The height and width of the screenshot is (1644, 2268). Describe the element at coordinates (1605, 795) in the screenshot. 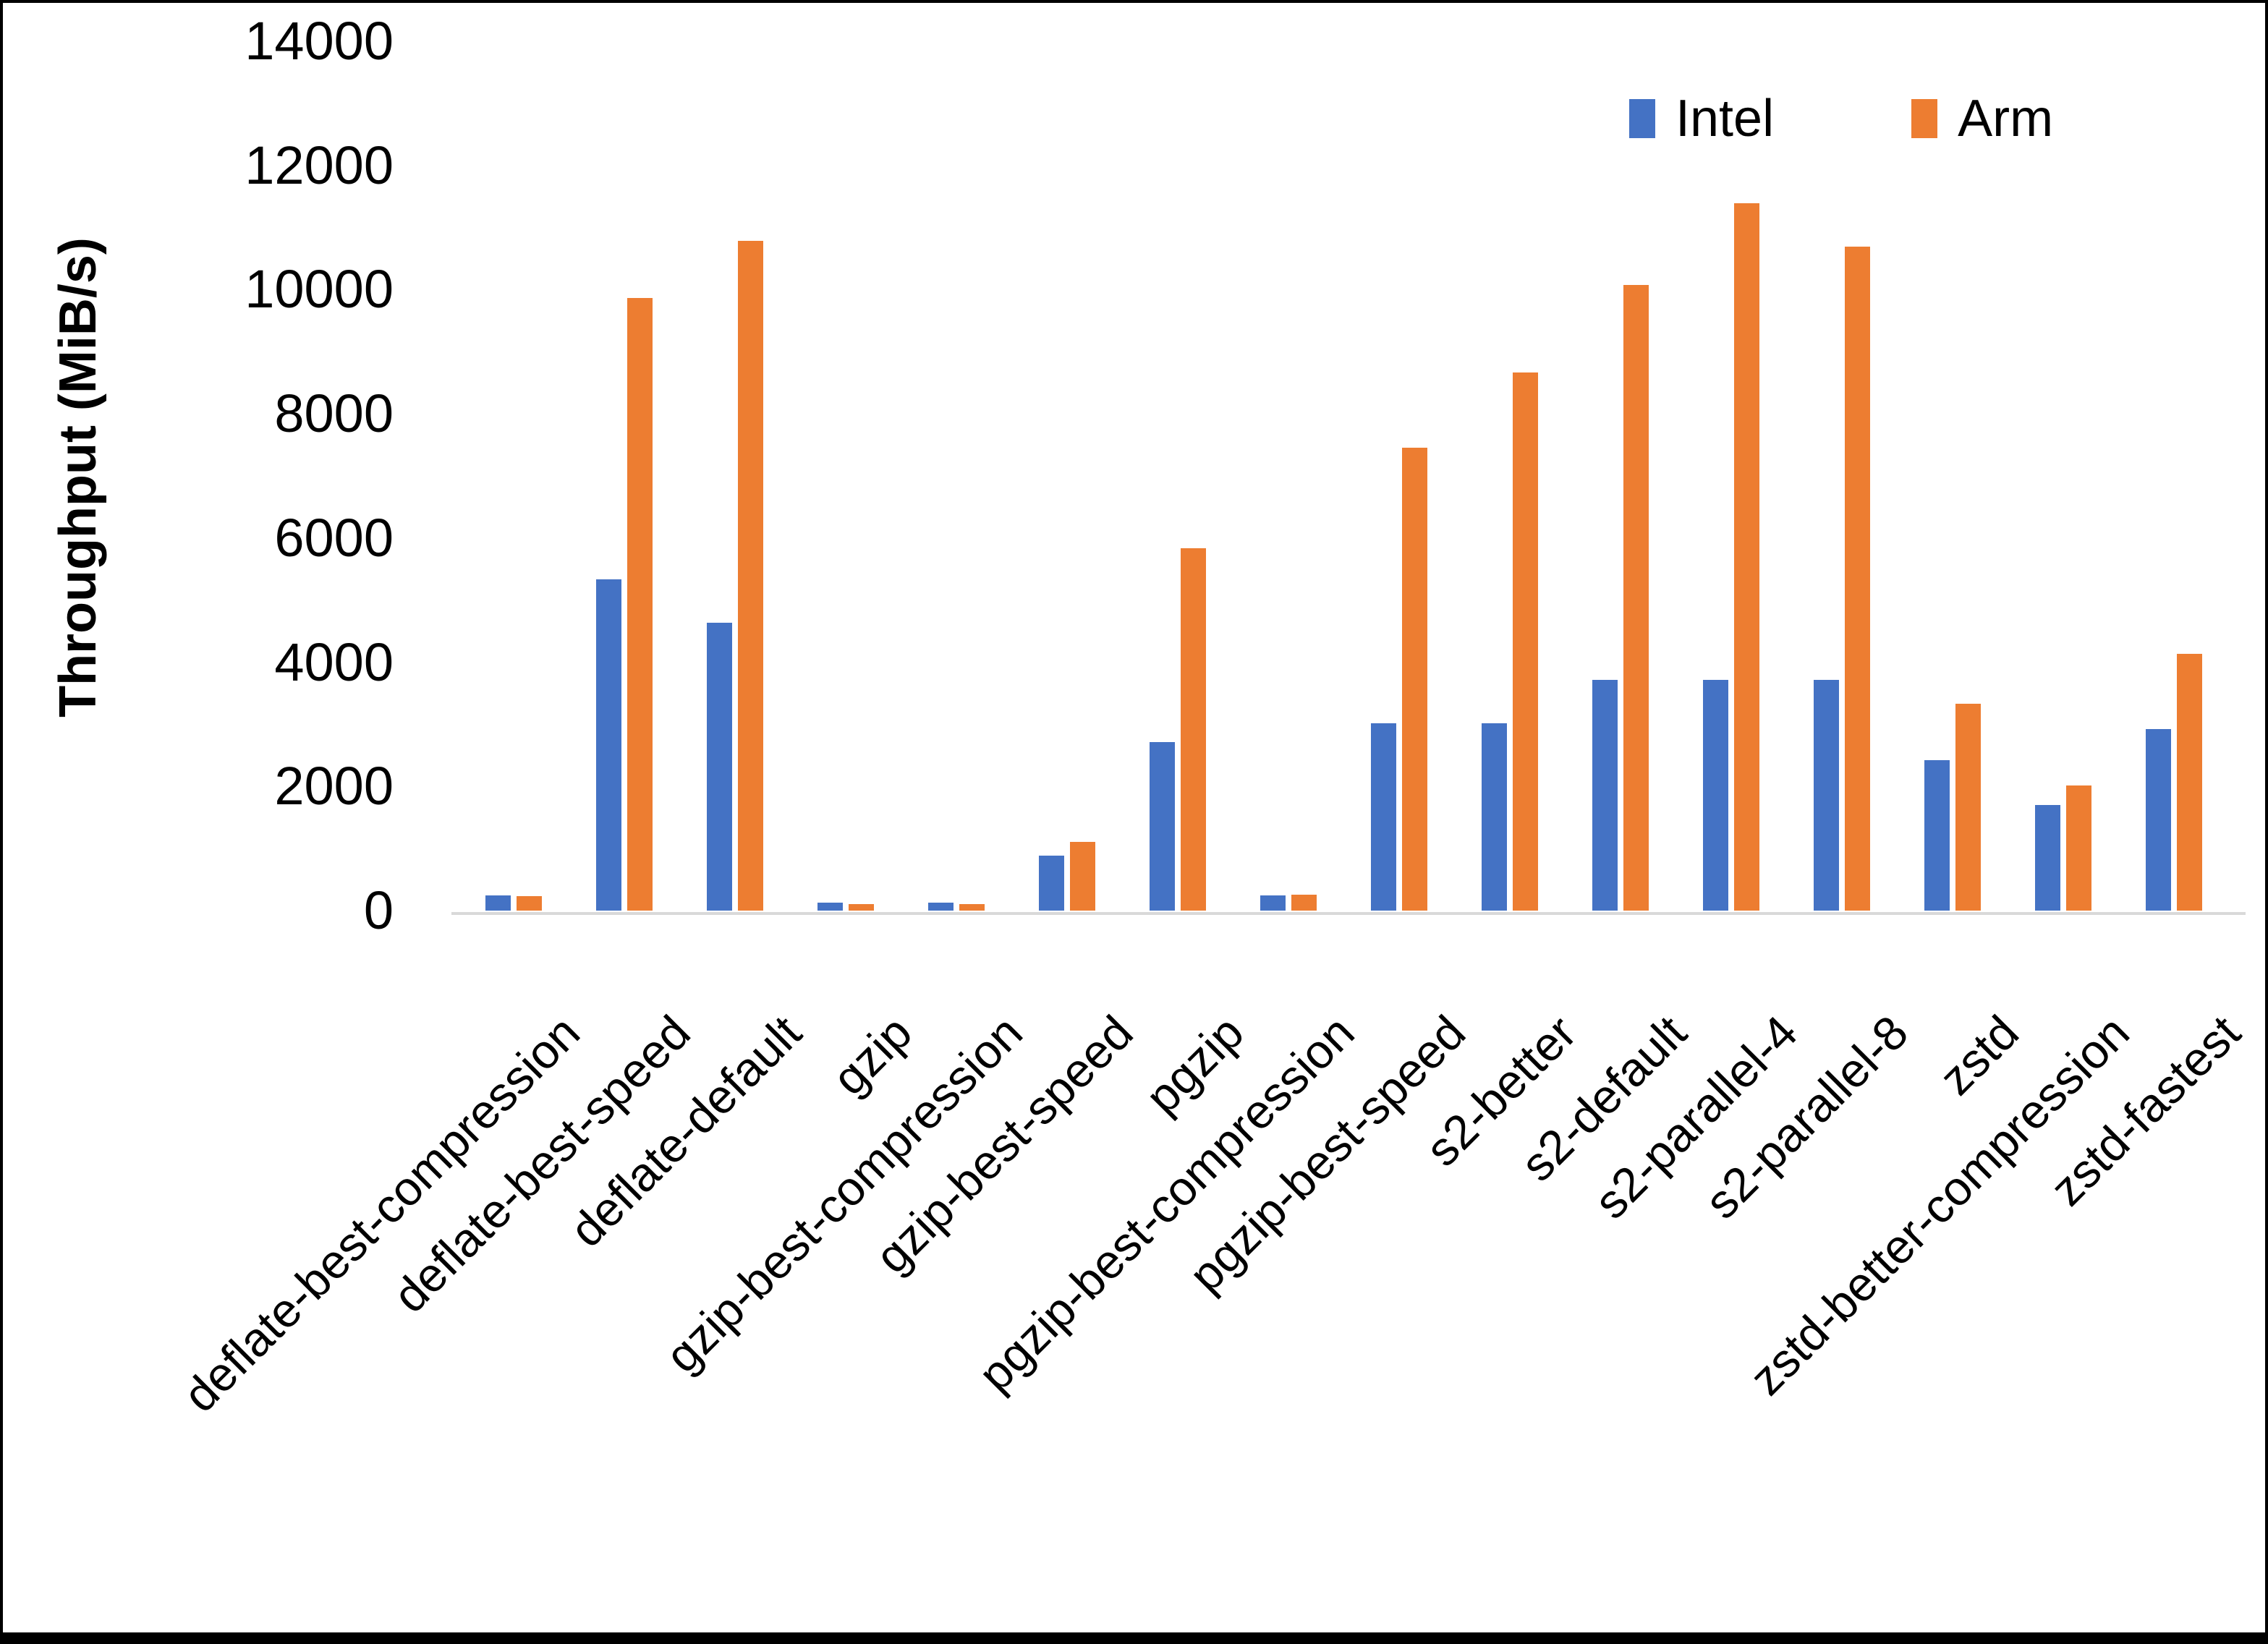

I see `bar-intel-s2-default` at that location.